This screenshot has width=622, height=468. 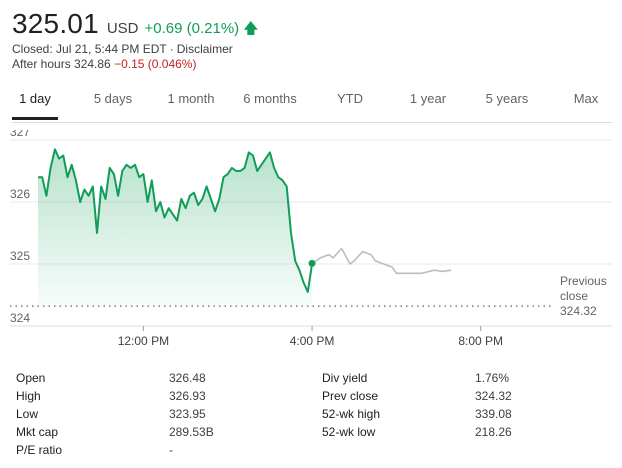 I want to click on current-price: 325.01, so click(x=55, y=23).